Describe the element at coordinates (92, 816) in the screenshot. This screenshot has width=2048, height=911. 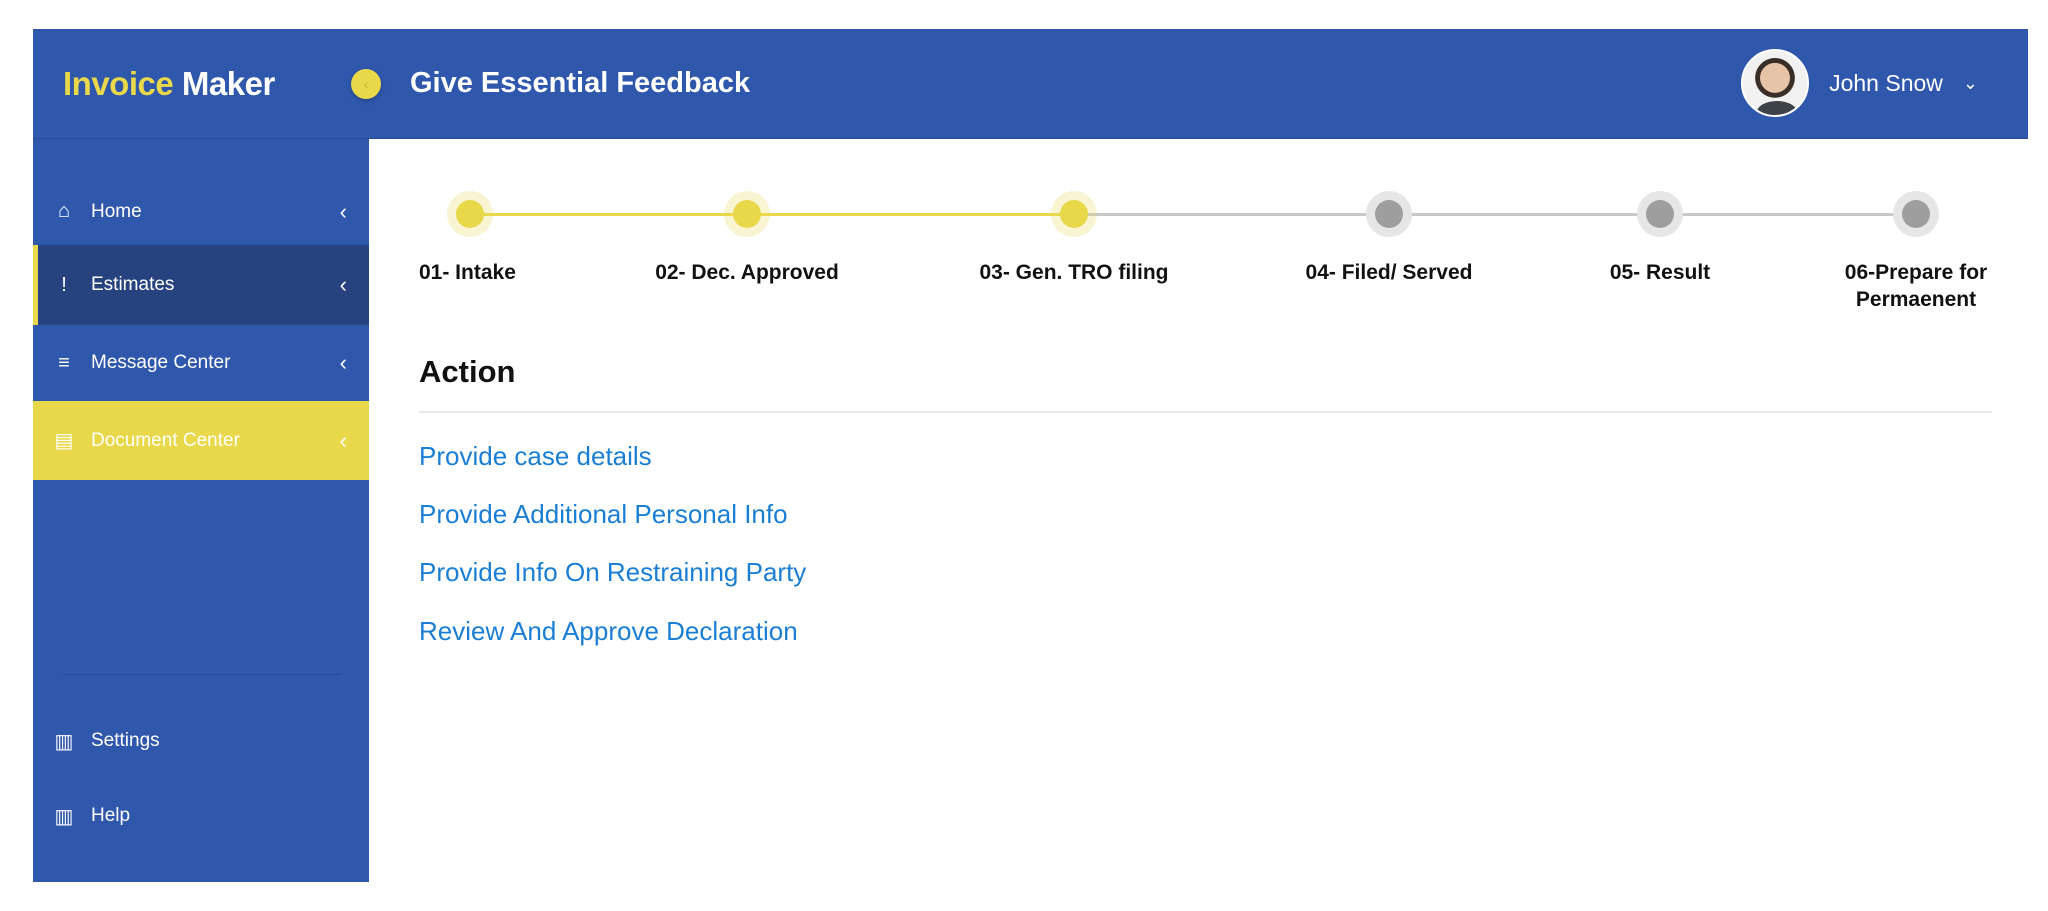
I see `sidebar-item-help: ▥ Help` at that location.